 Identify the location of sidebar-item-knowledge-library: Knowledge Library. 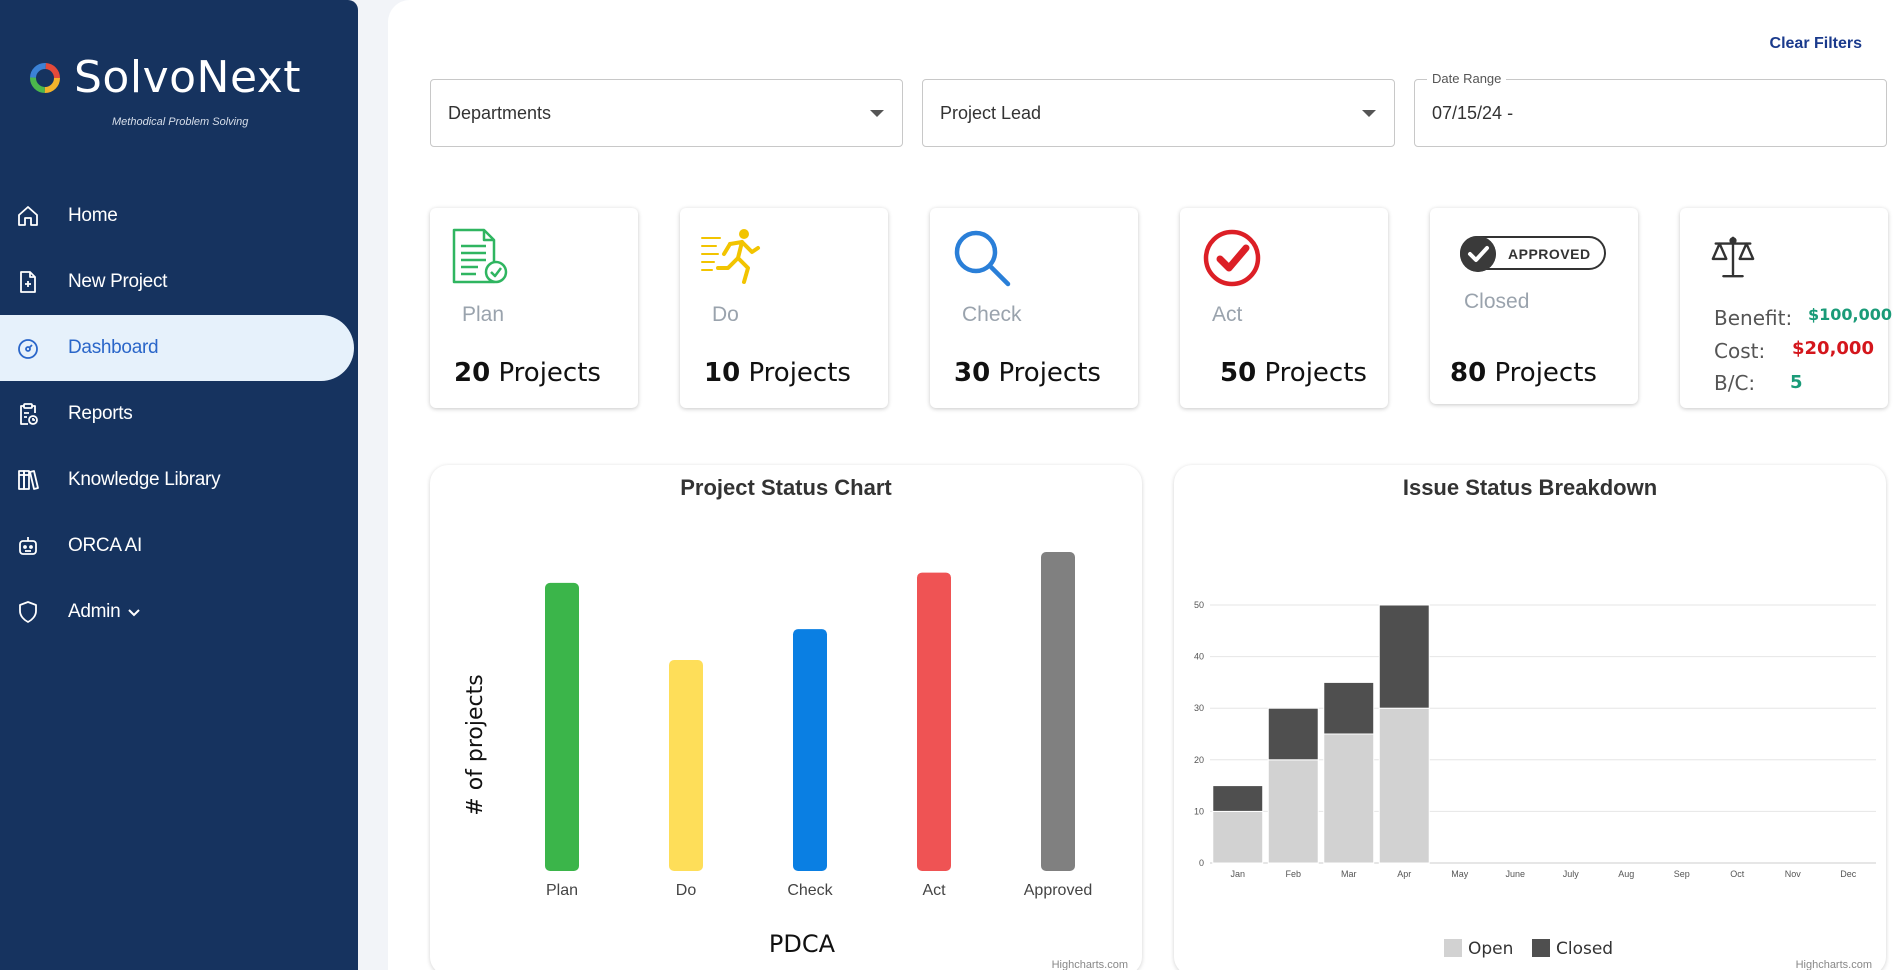
(179, 480).